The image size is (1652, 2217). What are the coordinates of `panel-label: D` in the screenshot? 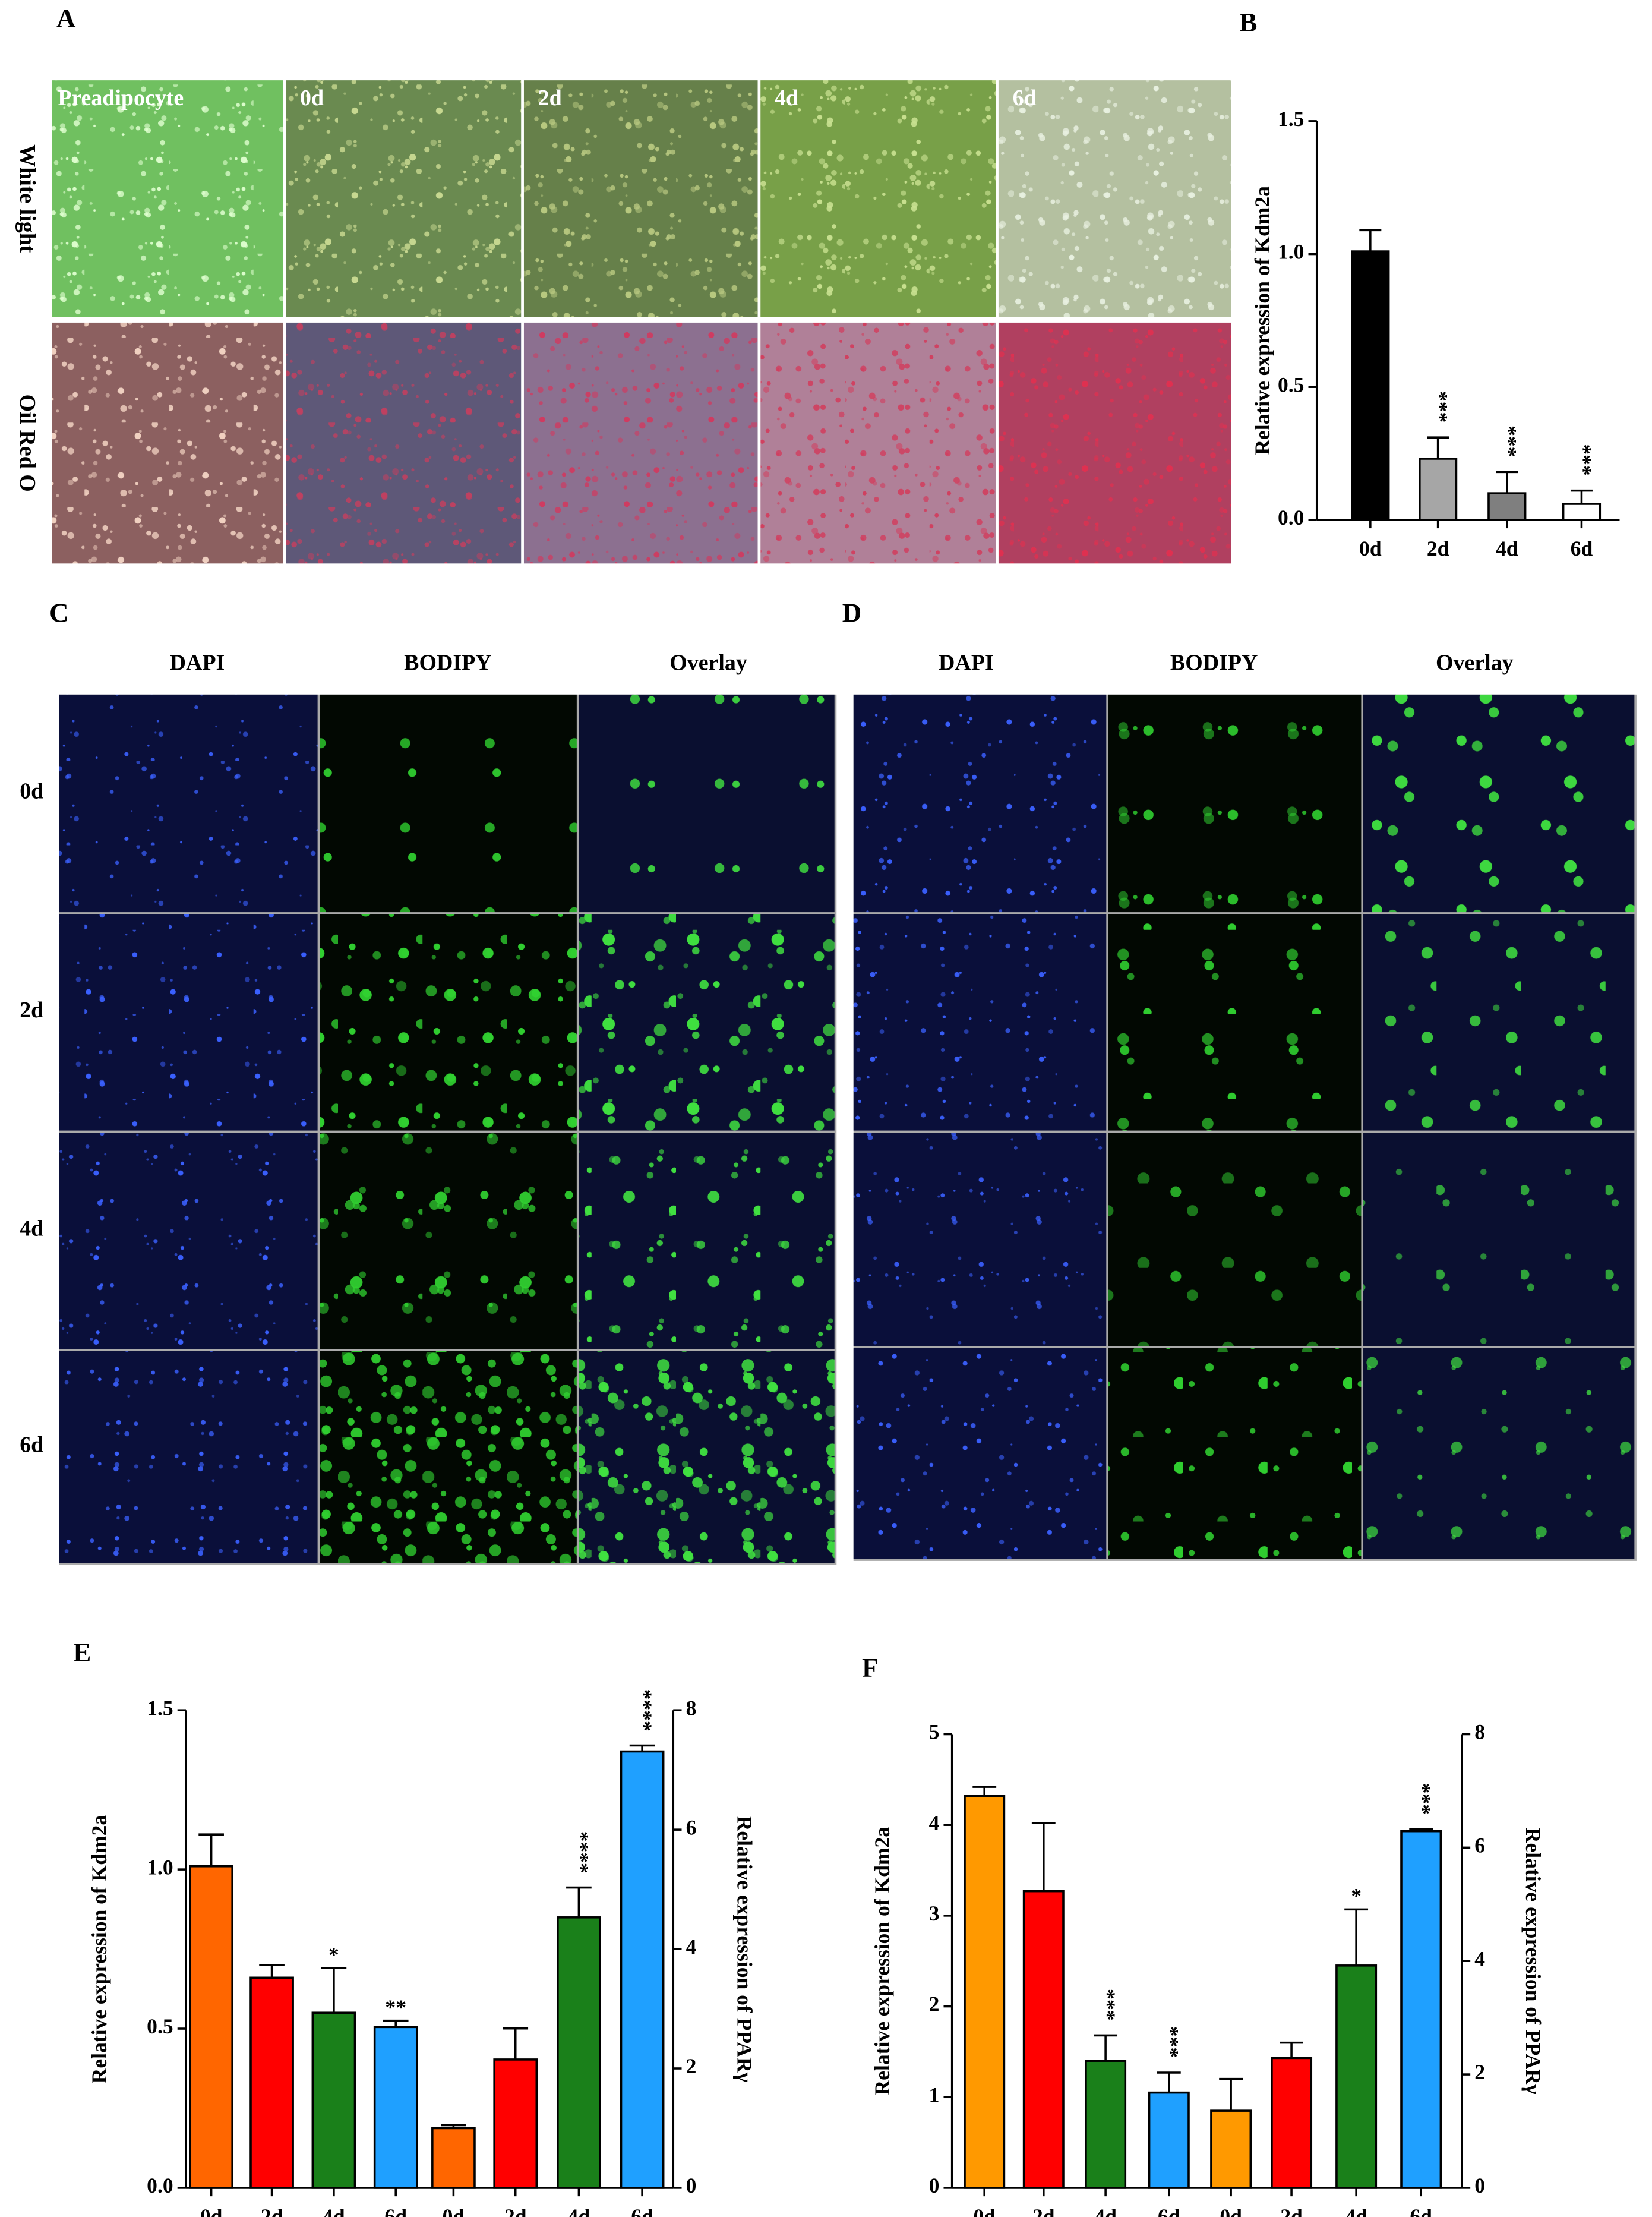 It's located at (852, 612).